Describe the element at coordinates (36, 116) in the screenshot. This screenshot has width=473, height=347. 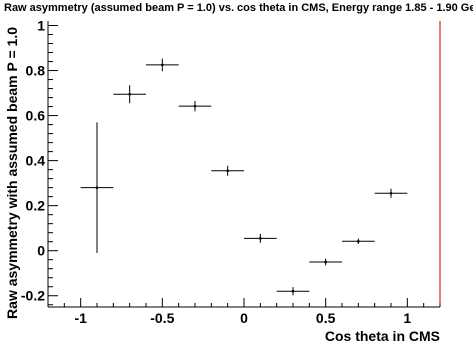
I see `y-tick-label: 0.6` at that location.